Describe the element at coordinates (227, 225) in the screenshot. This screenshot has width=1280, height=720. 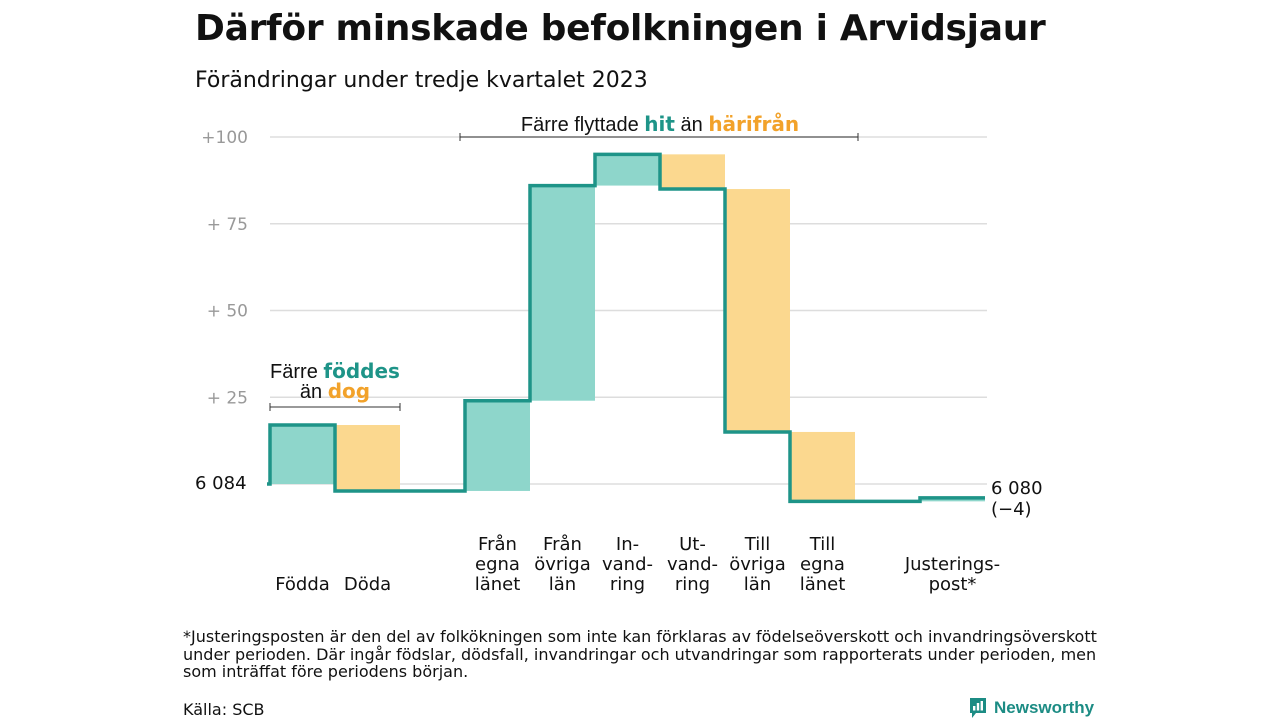
I see `y-tick-label: + 75` at that location.